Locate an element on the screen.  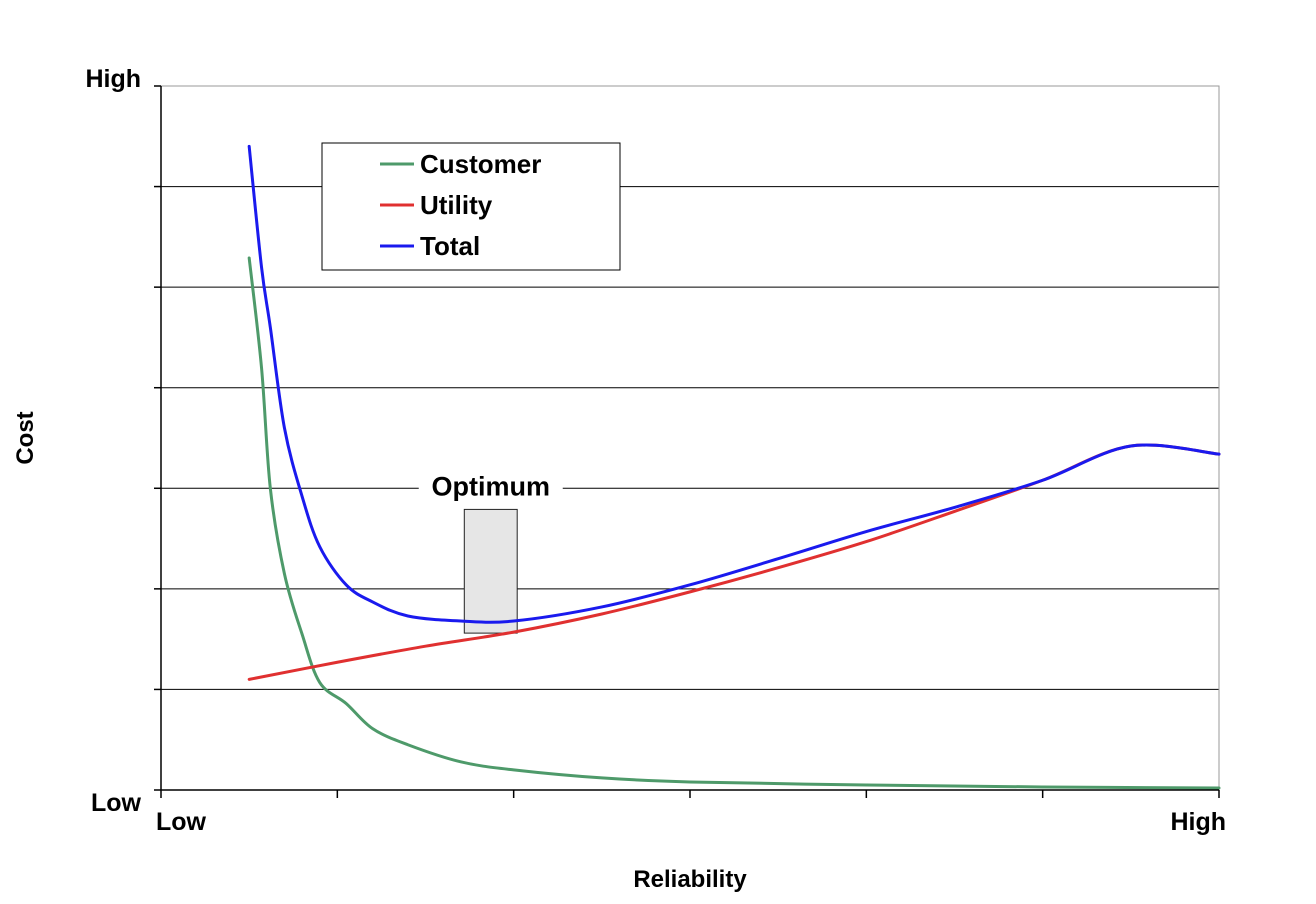
legend-label-customer: Customer is located at coordinates (480, 164).